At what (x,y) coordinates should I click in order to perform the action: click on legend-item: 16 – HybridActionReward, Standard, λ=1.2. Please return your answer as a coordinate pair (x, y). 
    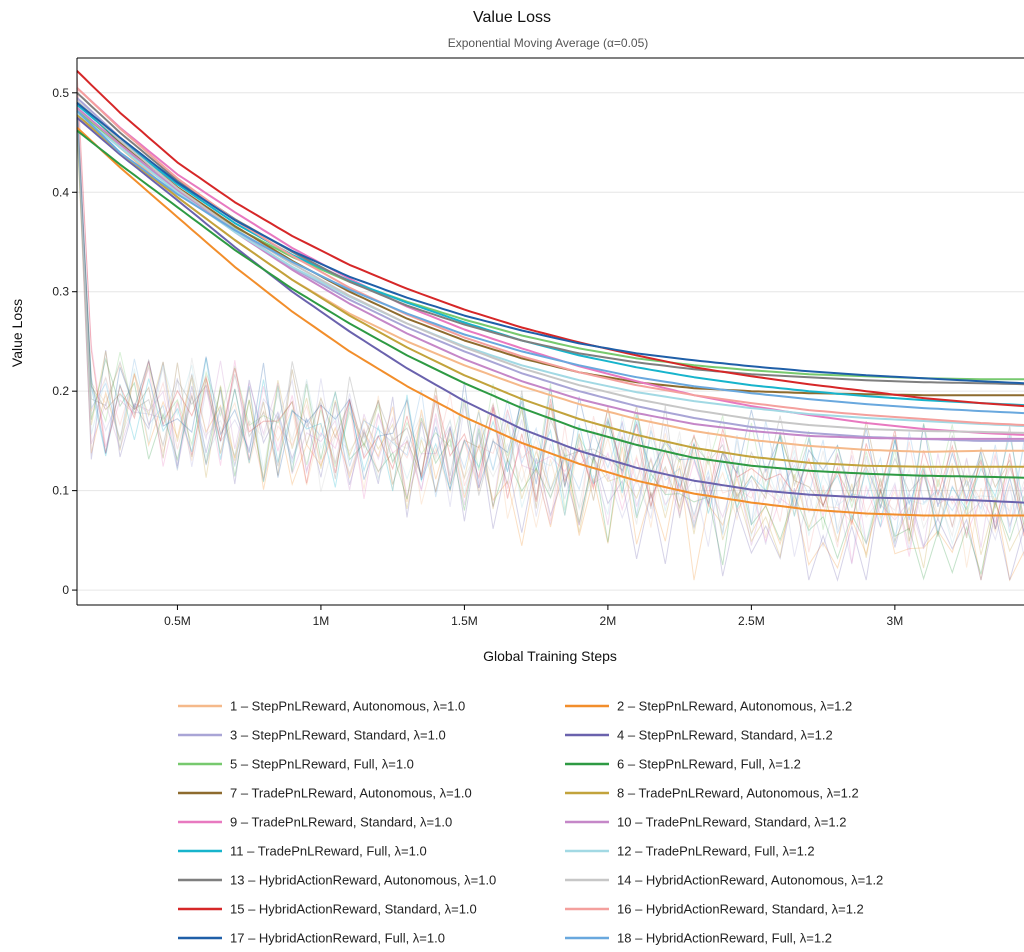
    Looking at the image, I should click on (714, 909).